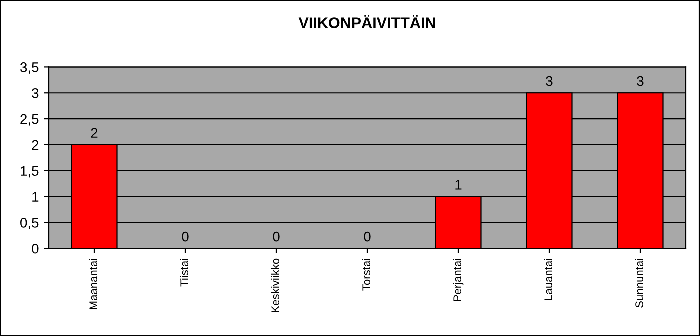  Describe the element at coordinates (29, 224) in the screenshot. I see `y-tick-label: 0,5` at that location.